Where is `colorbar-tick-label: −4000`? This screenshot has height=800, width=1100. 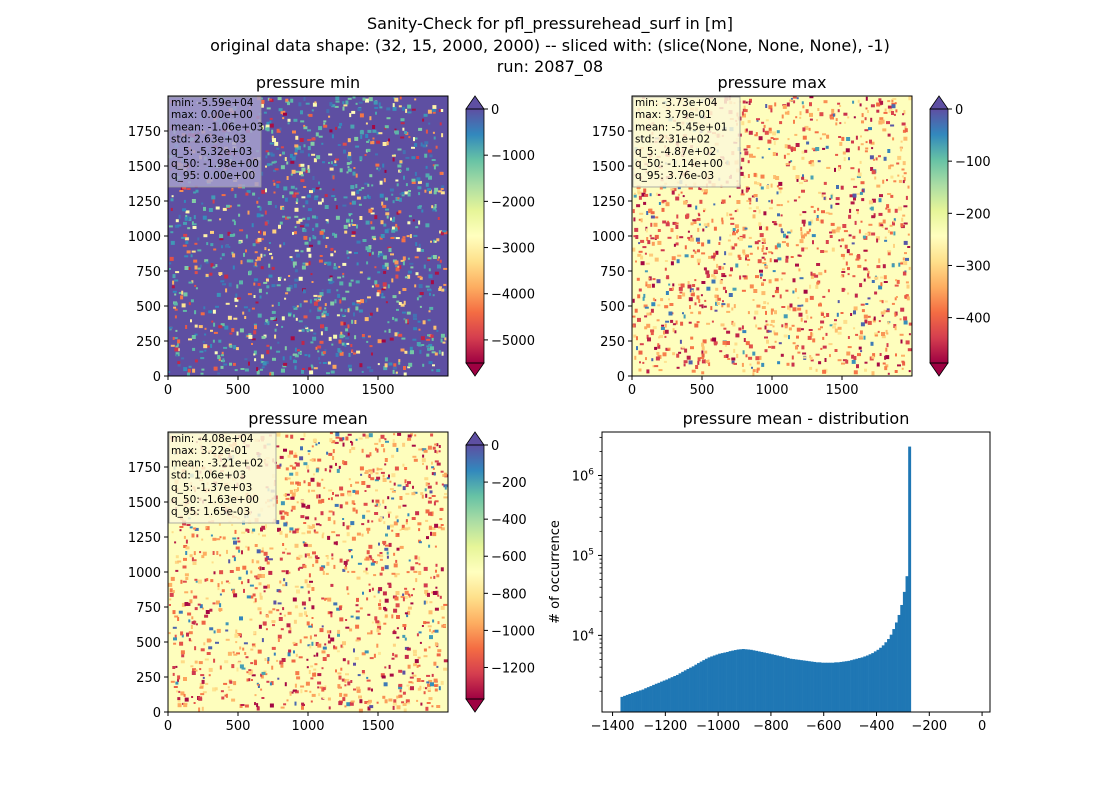
colorbar-tick-label: −4000 is located at coordinates (513, 295).